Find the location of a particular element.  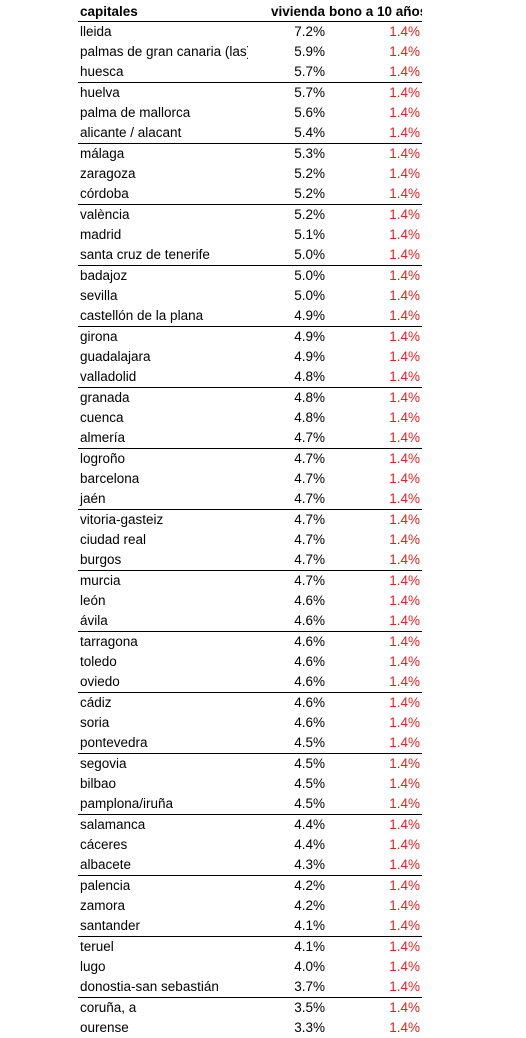

city-cell: palmas de gran canaria (las) is located at coordinates (163, 52).